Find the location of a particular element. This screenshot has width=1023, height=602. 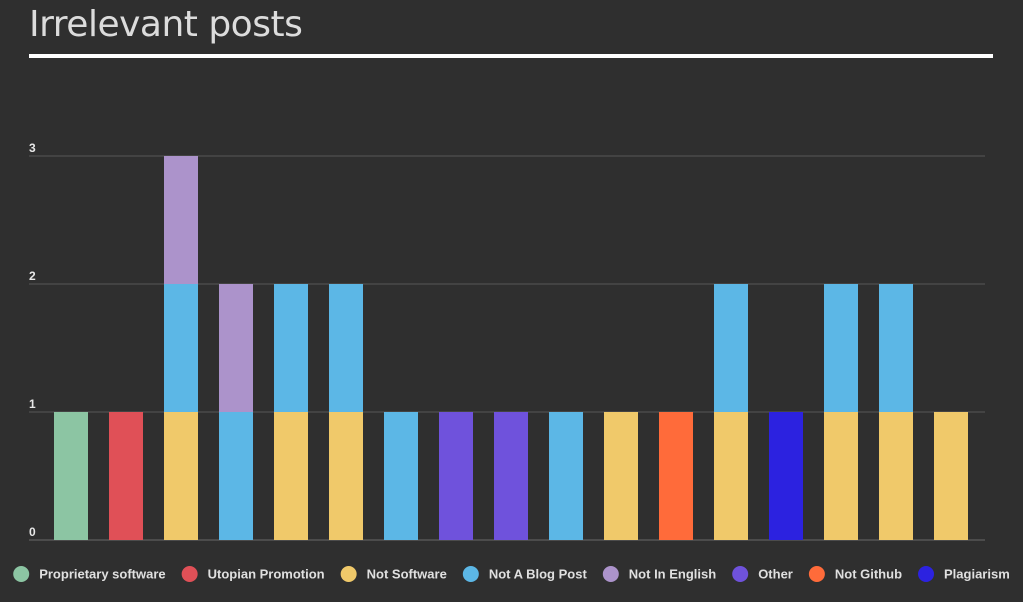

legend-item-5: Not In English is located at coordinates (659, 574).